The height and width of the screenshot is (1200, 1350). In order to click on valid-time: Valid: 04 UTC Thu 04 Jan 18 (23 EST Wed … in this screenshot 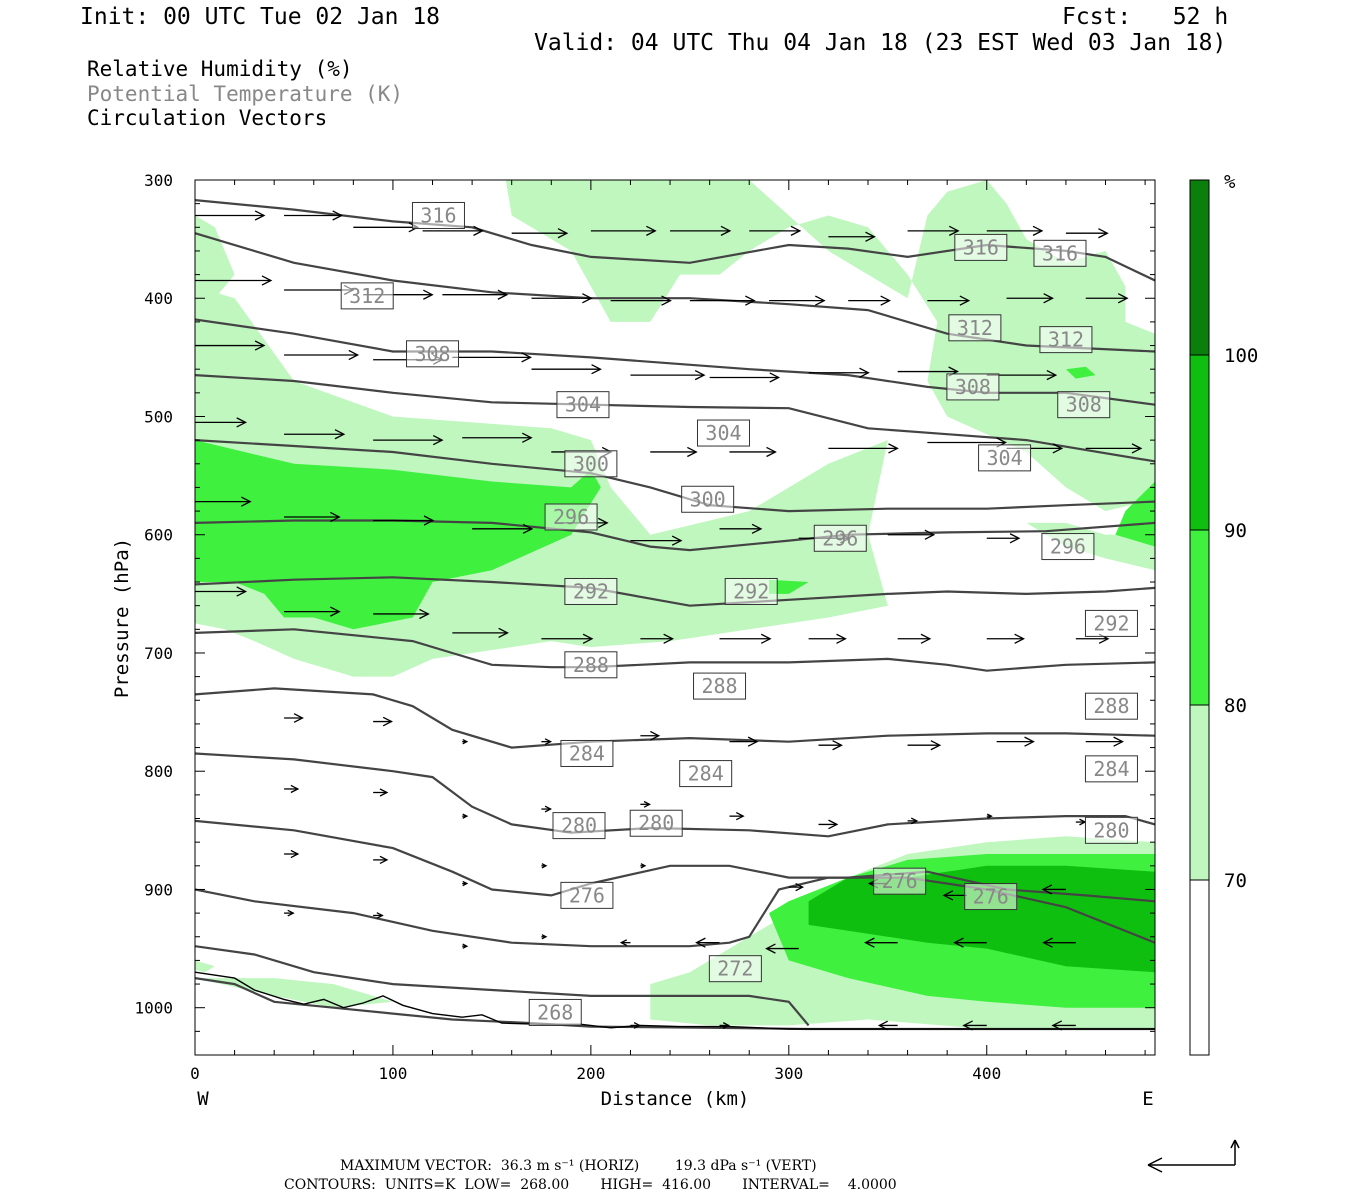, I will do `click(880, 43)`.